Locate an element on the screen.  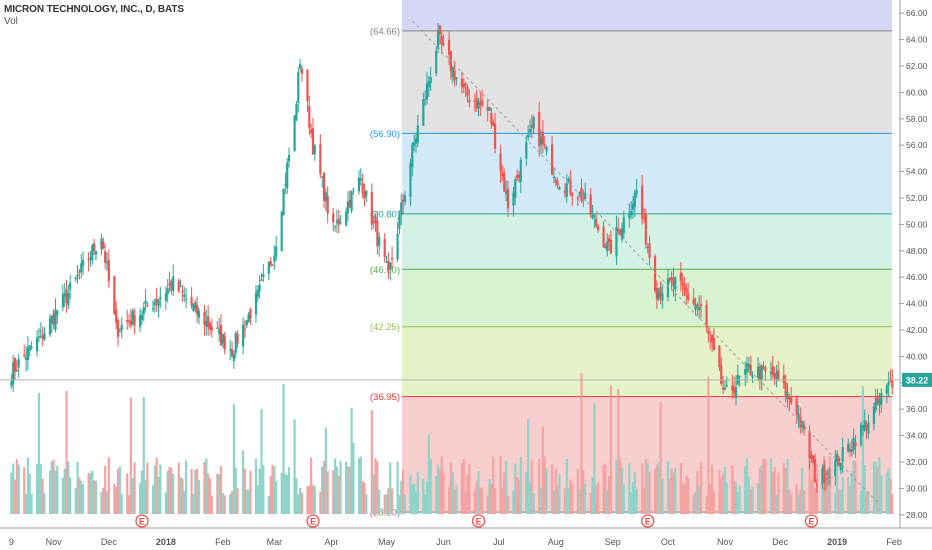
y-tick-label: 60.00 is located at coordinates (917, 92).